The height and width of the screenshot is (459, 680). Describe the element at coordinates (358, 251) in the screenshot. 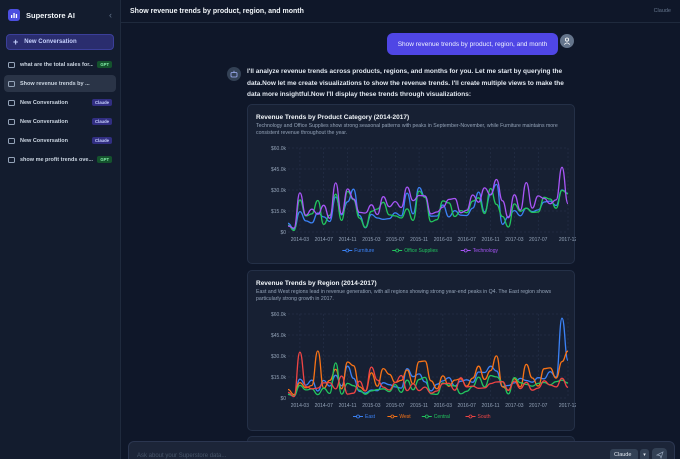

I see `legend-item: Furniture` at that location.